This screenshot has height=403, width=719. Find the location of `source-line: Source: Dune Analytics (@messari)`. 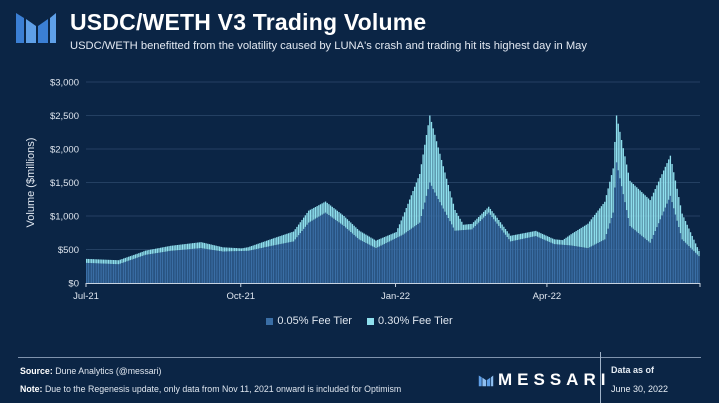

source-line: Source: Dune Analytics (@messari) is located at coordinates (90, 371).